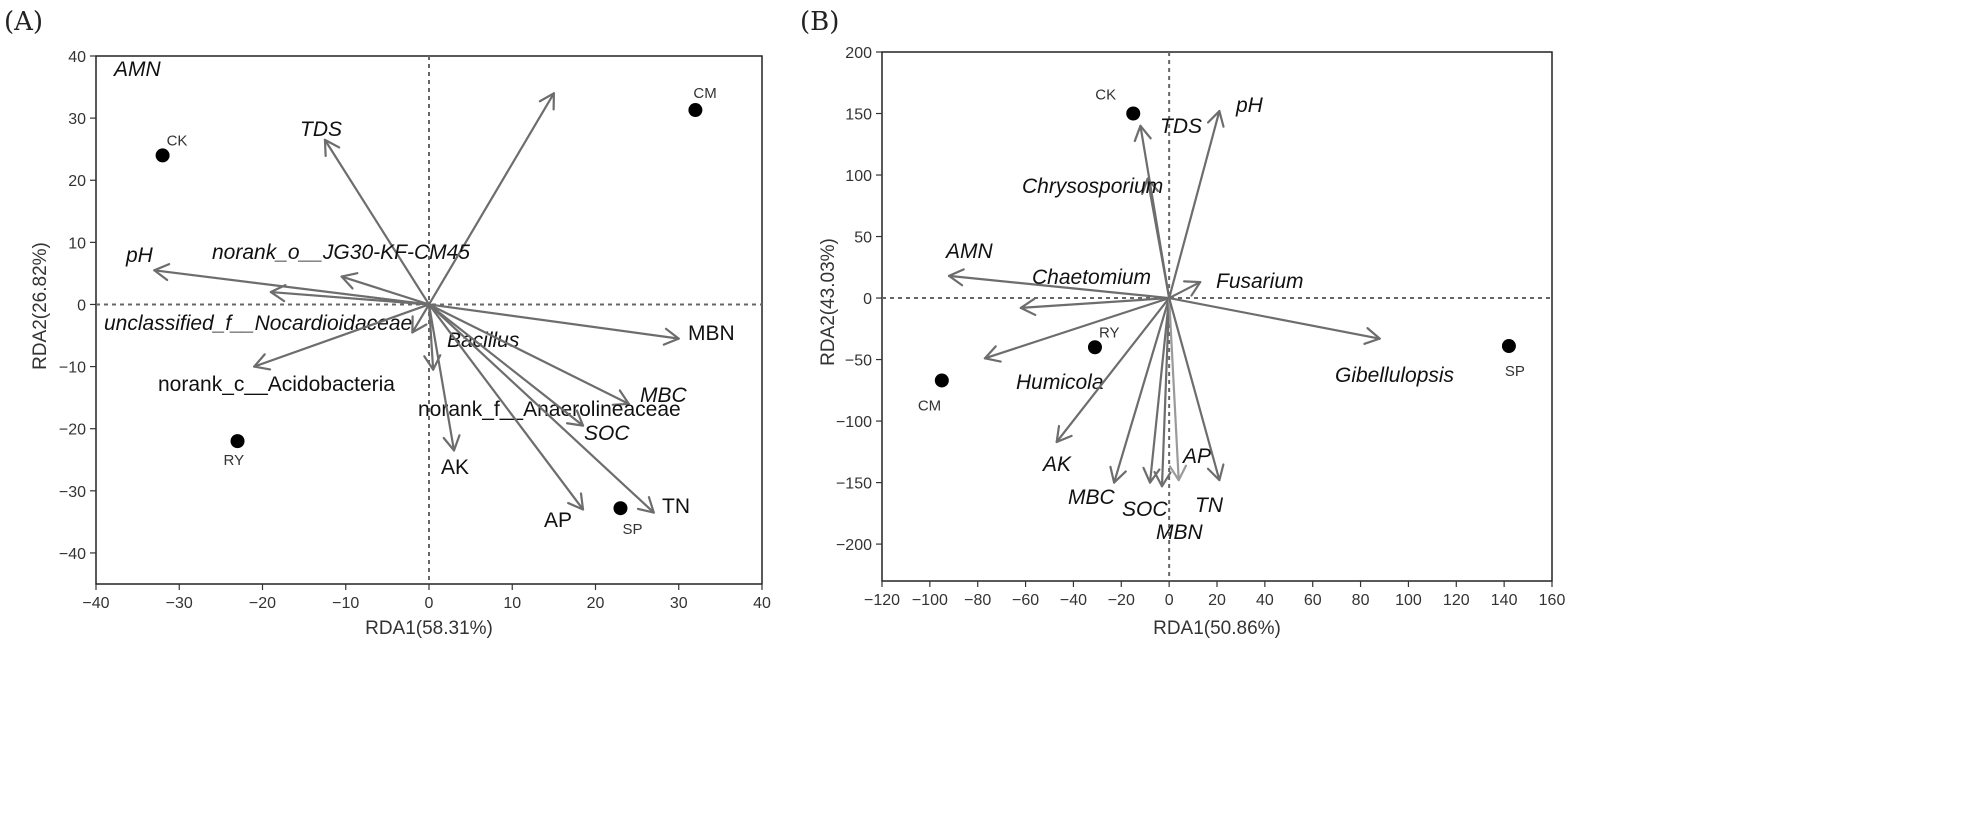  I want to click on vector-arrow-tds, so click(377, 222).